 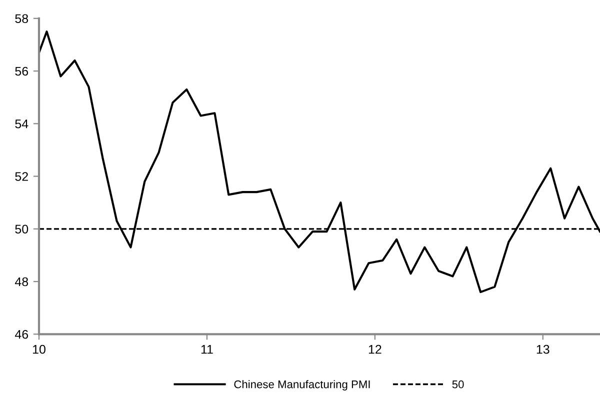 What do you see at coordinates (21, 124) in the screenshot?
I see `y-tick-label: 54` at bounding box center [21, 124].